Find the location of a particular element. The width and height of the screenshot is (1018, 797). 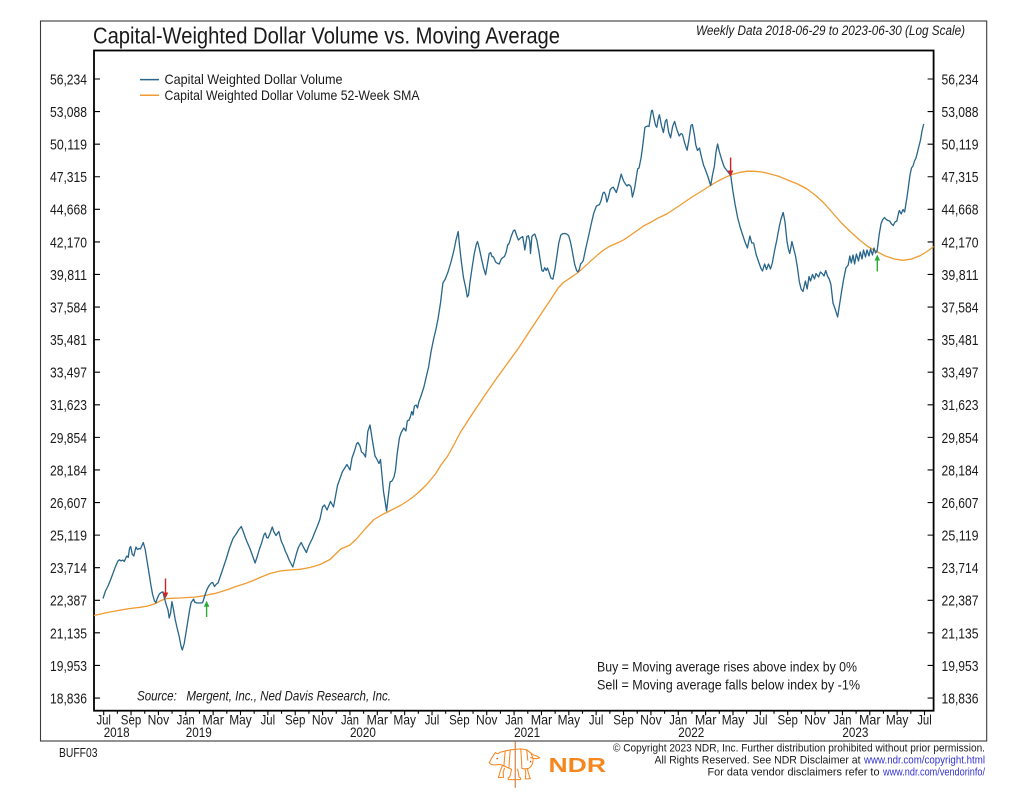

svg-text: NDR is located at coordinates (578, 766).